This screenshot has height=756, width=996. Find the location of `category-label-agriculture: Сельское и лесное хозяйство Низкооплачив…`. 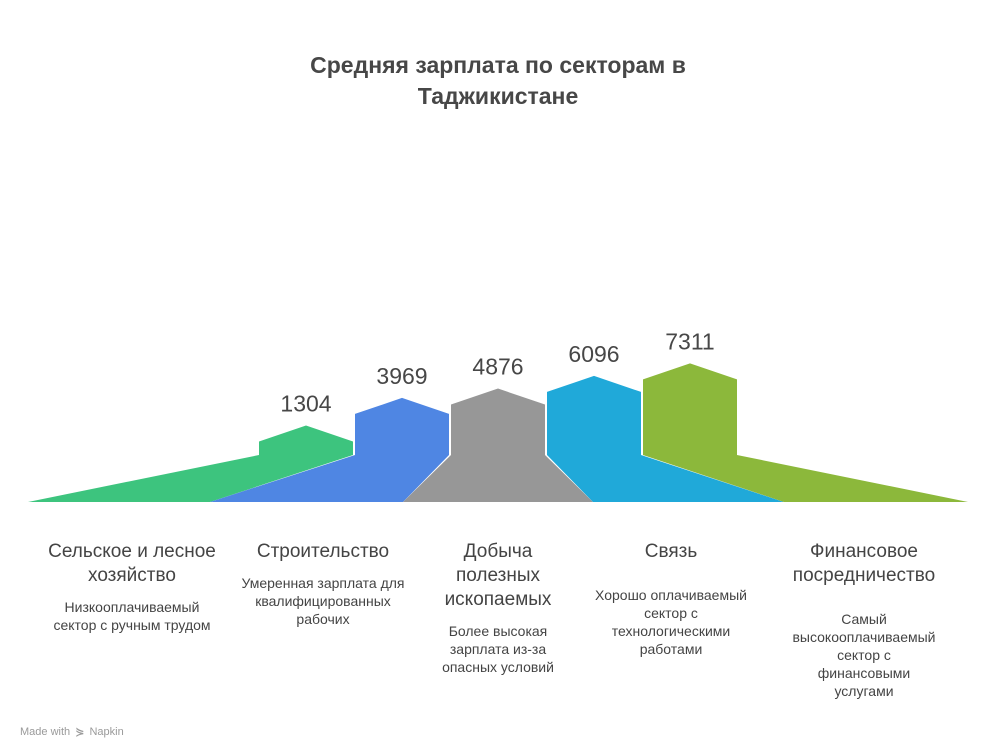

category-label-agriculture: Сельское и лесное хозяйство Низкооплачив… is located at coordinates (132, 587).